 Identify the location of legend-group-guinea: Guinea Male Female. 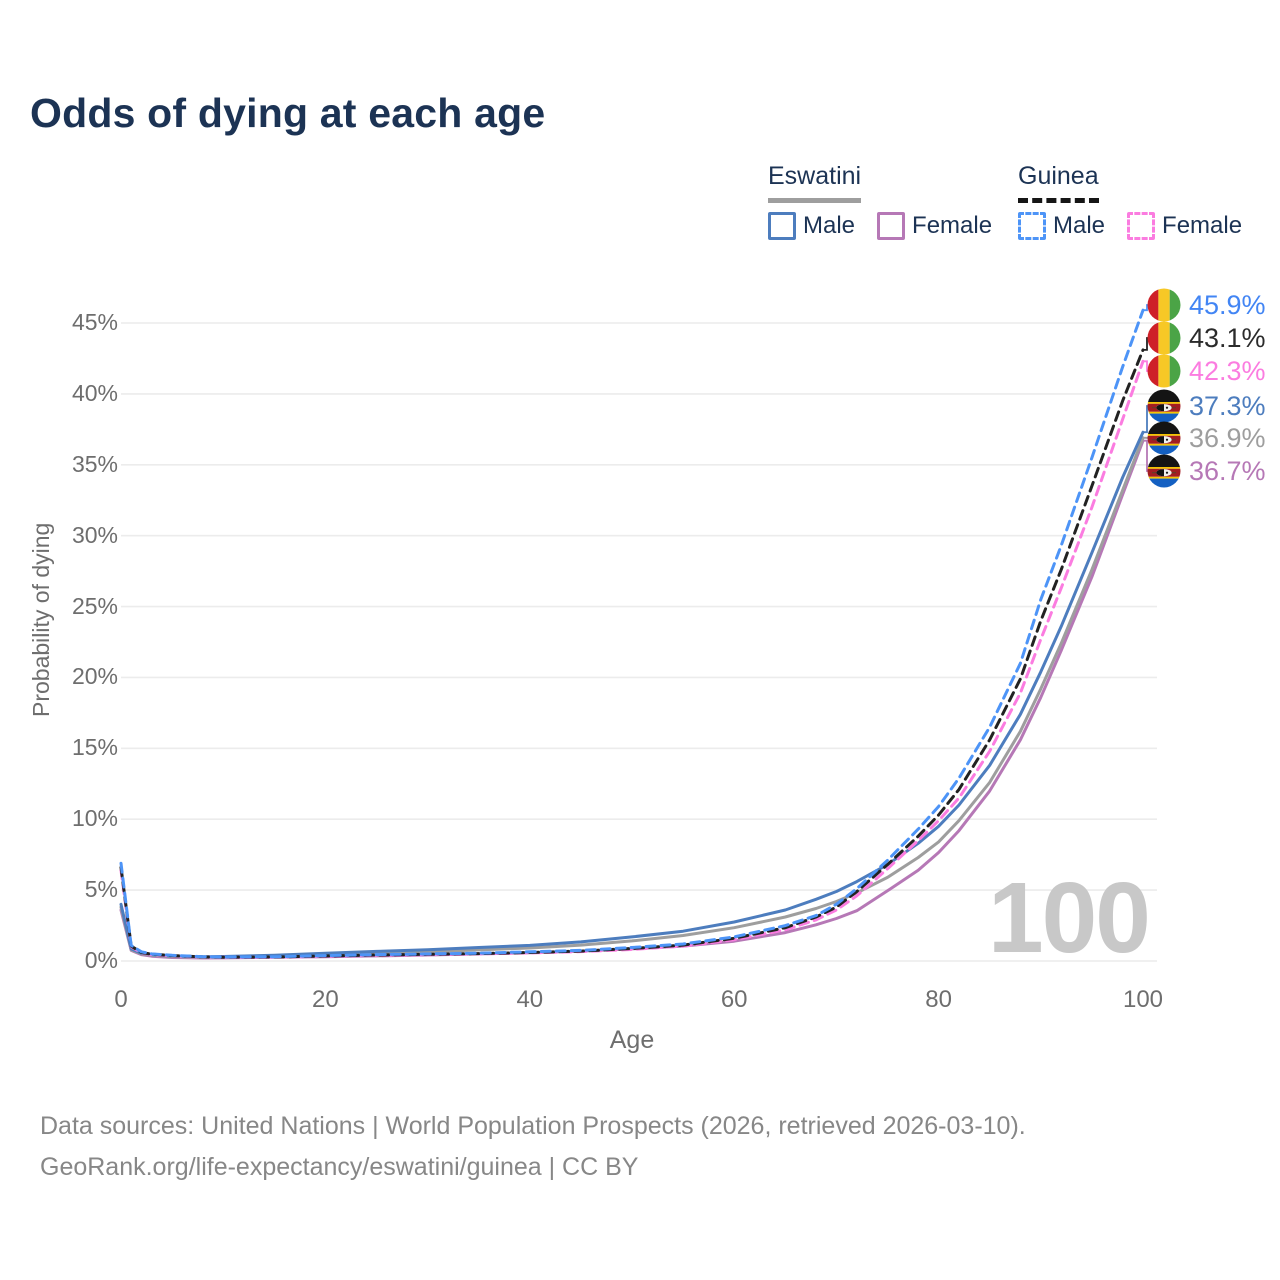
(1130, 201).